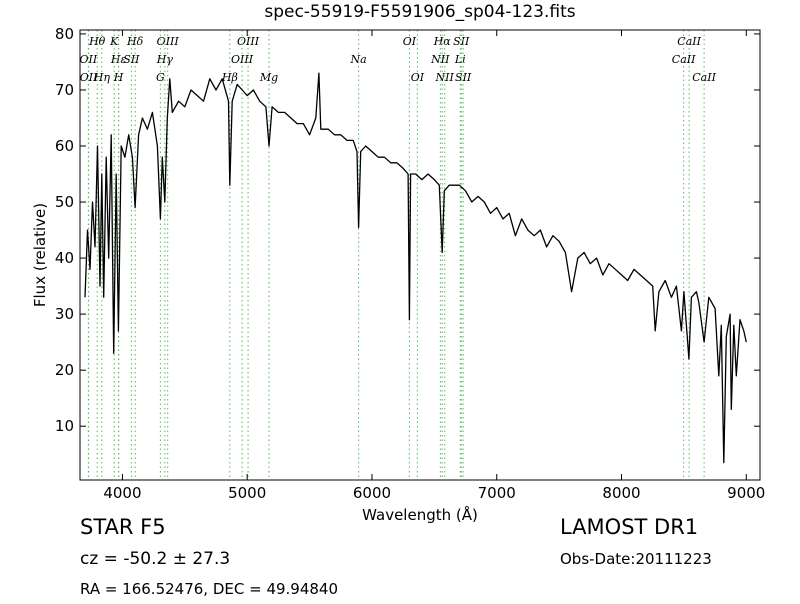 This screenshot has width=800, height=604. I want to click on chart-title: spec-55919-F5591906_sp04-123.fits, so click(419, 12).